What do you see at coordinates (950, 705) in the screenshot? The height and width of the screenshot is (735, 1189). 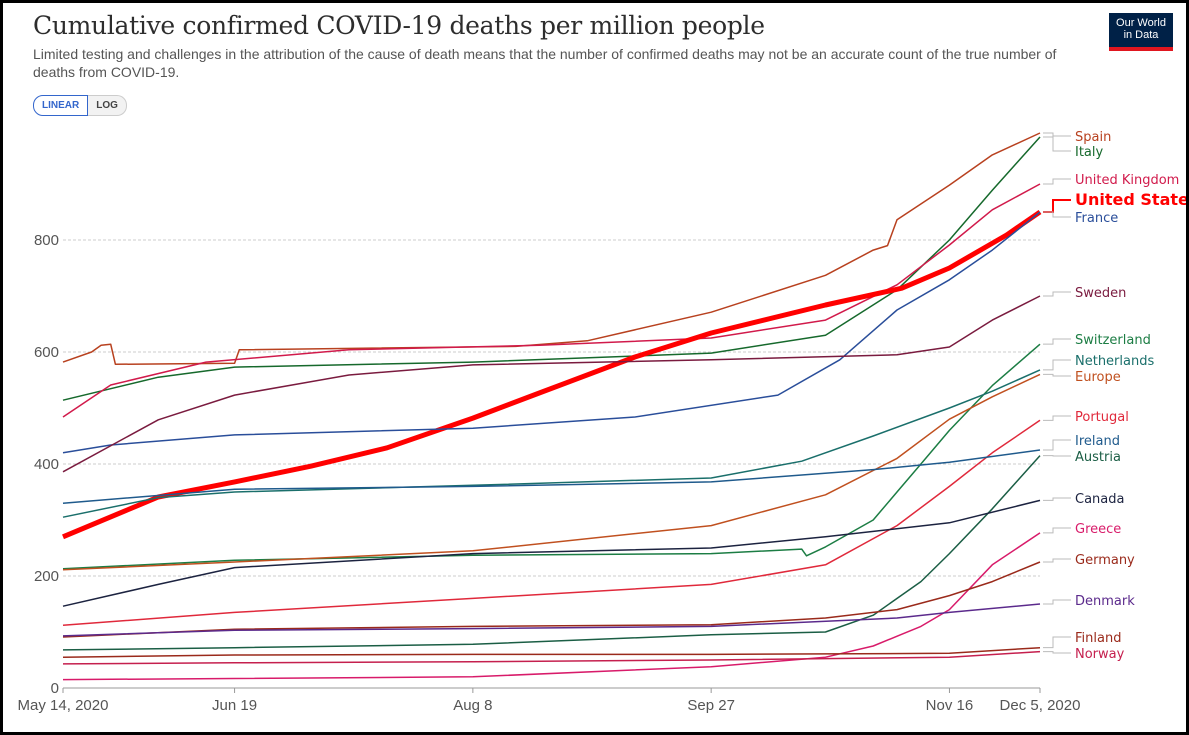 I see `x-tick-label: Nov 16` at bounding box center [950, 705].